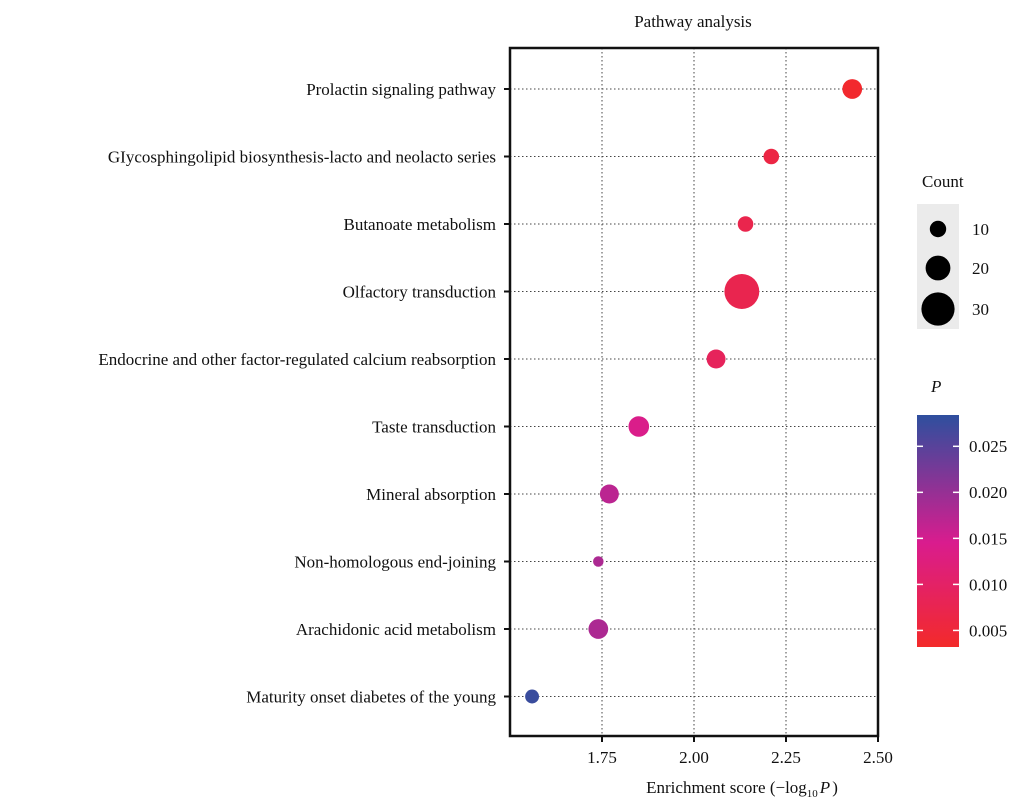 The image size is (1022, 801). Describe the element at coordinates (938, 531) in the screenshot. I see `p-value-colorbar` at that location.